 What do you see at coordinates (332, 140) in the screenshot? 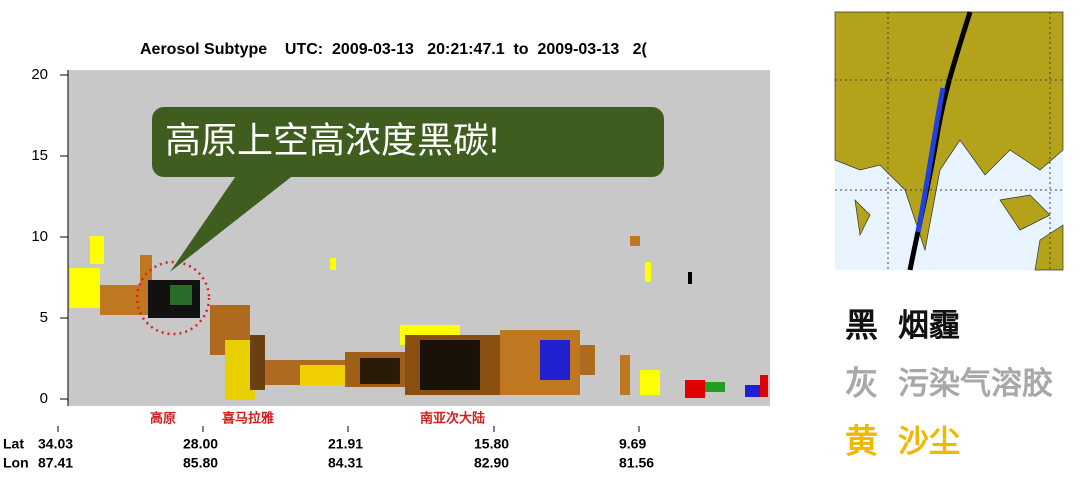
I see `callout-text: 高原上空高浓度黑碳!` at bounding box center [332, 140].